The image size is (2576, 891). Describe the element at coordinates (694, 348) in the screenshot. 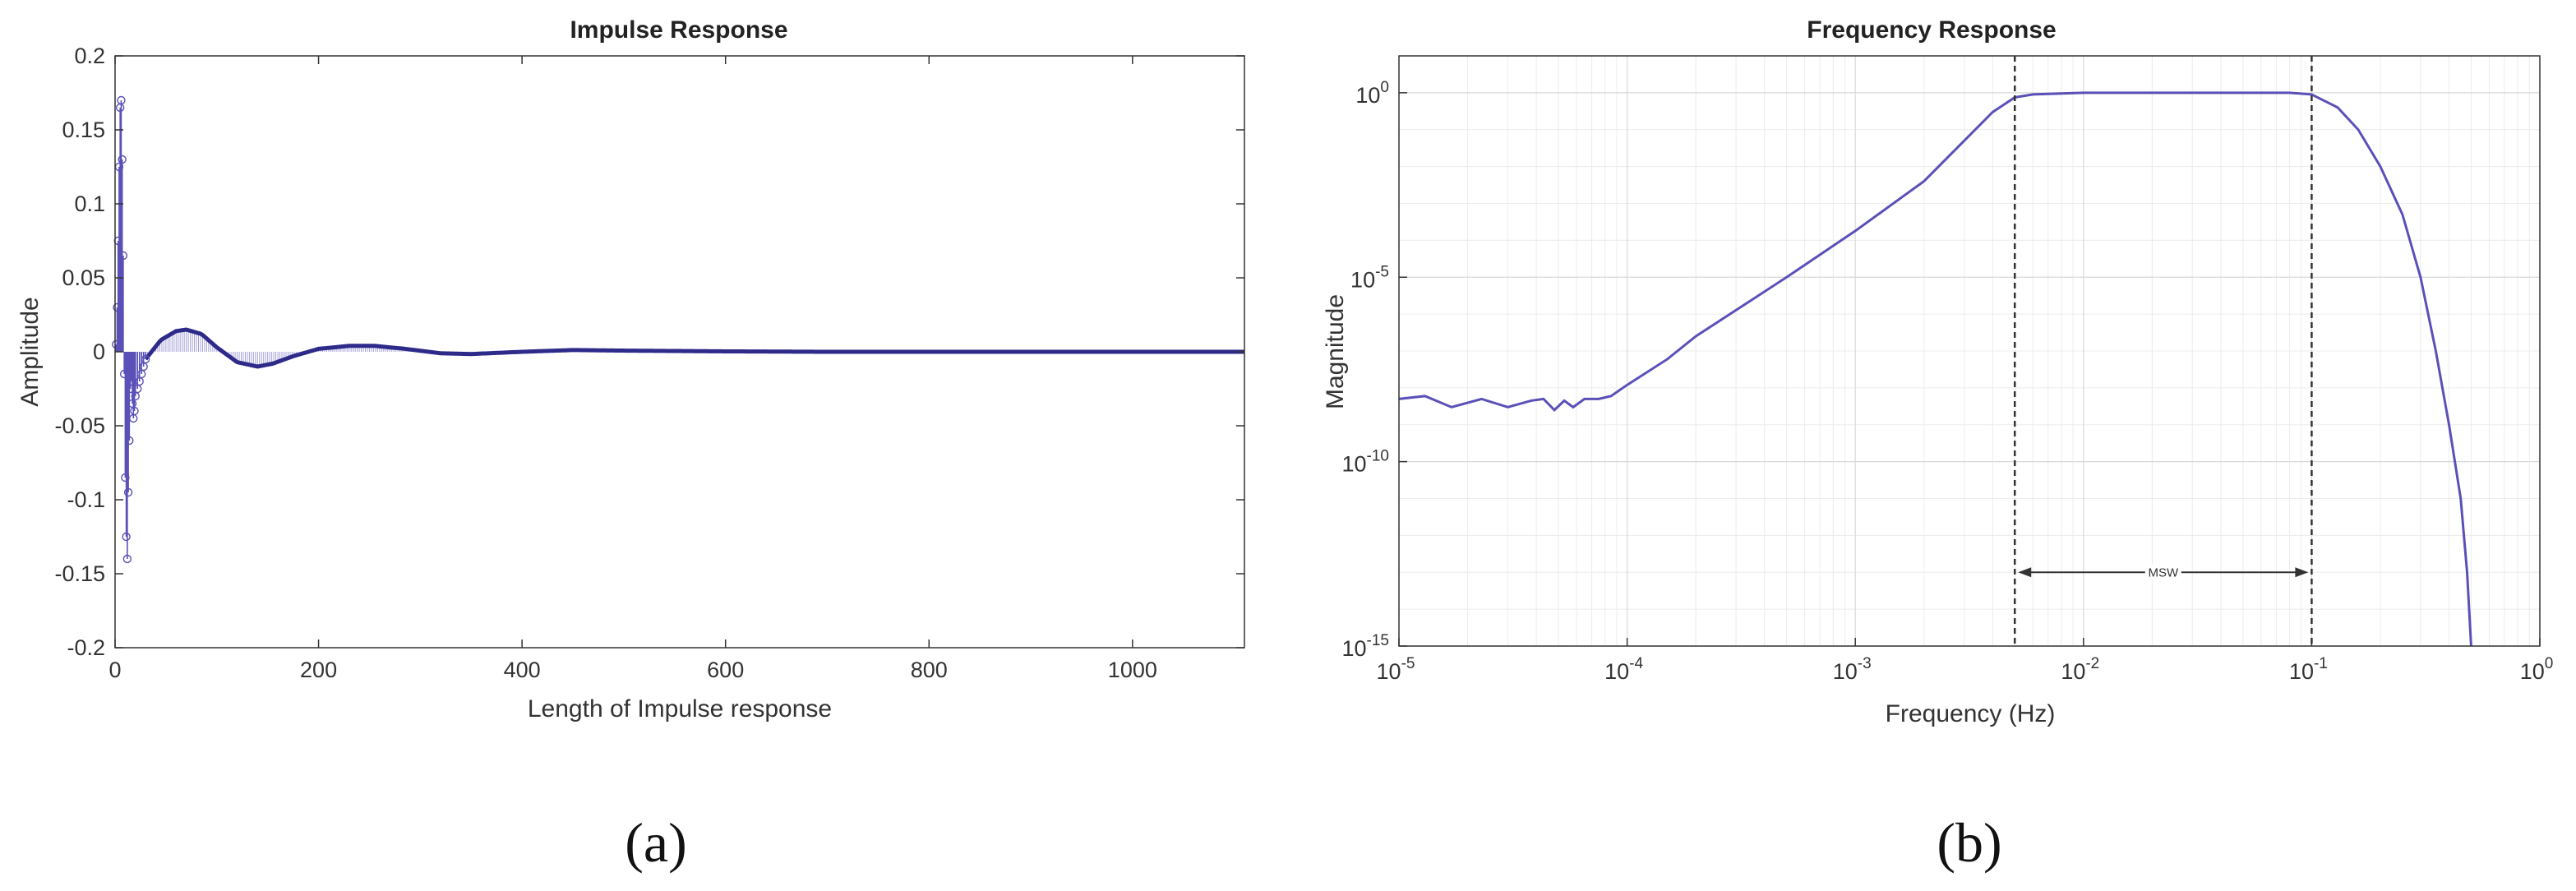

I see `tail-envelope-line` at that location.